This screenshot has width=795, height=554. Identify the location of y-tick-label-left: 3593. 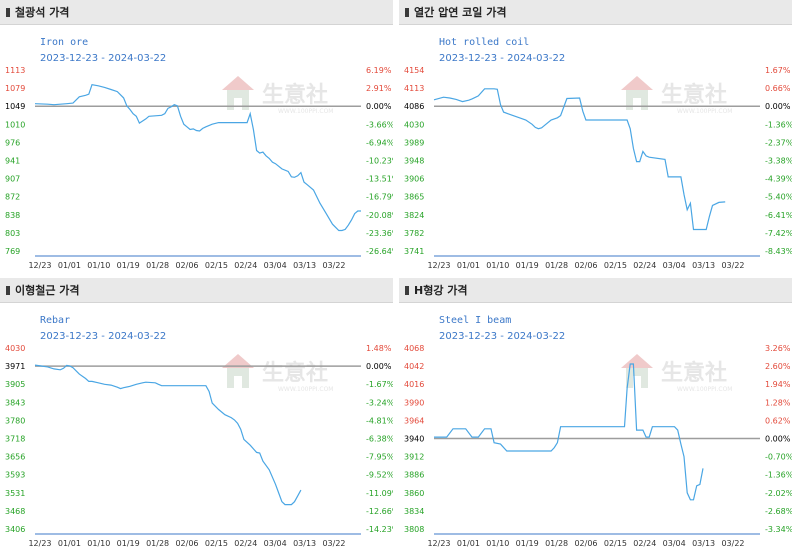
(15, 475).